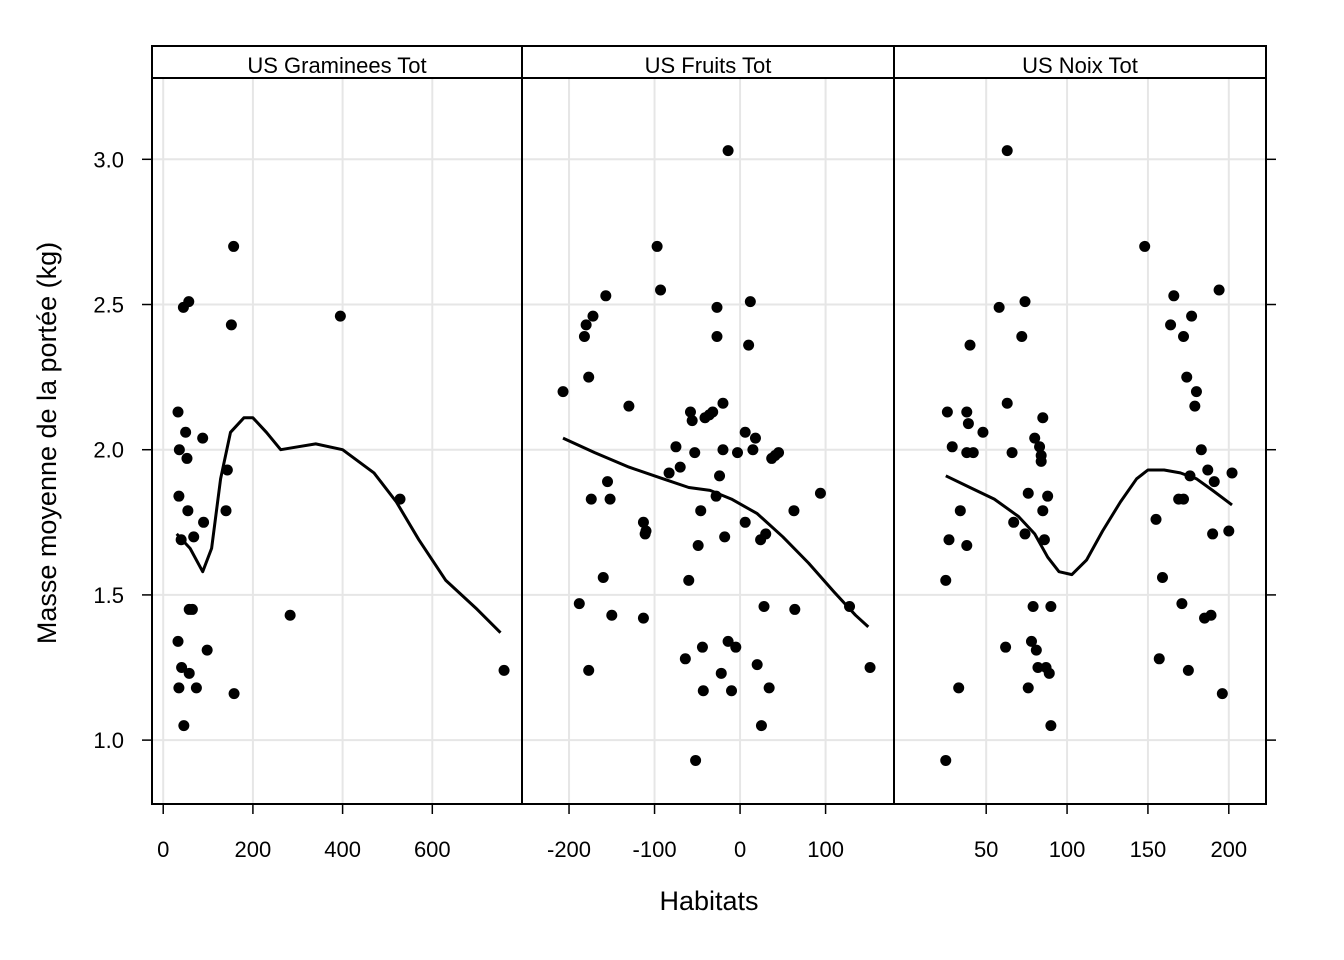 This screenshot has width=1344, height=960. Describe the element at coordinates (432, 849) in the screenshot. I see `x-tick-label: 600` at that location.